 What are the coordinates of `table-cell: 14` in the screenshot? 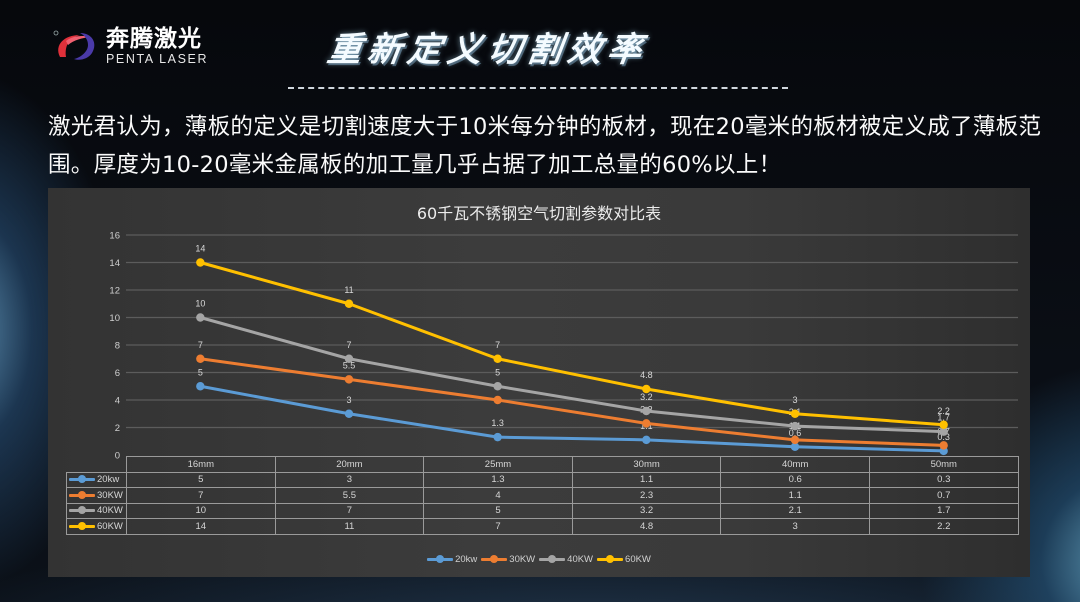 It's located at (201, 526).